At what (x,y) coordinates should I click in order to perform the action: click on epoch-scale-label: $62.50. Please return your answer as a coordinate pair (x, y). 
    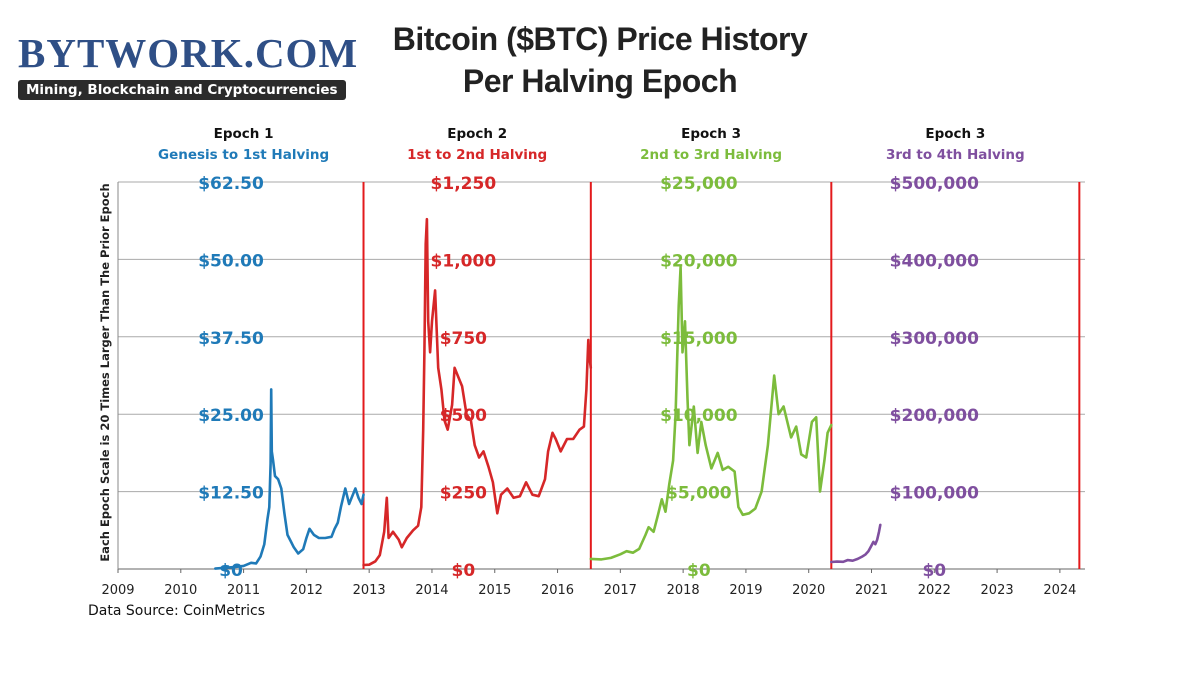
    Looking at the image, I should click on (231, 184).